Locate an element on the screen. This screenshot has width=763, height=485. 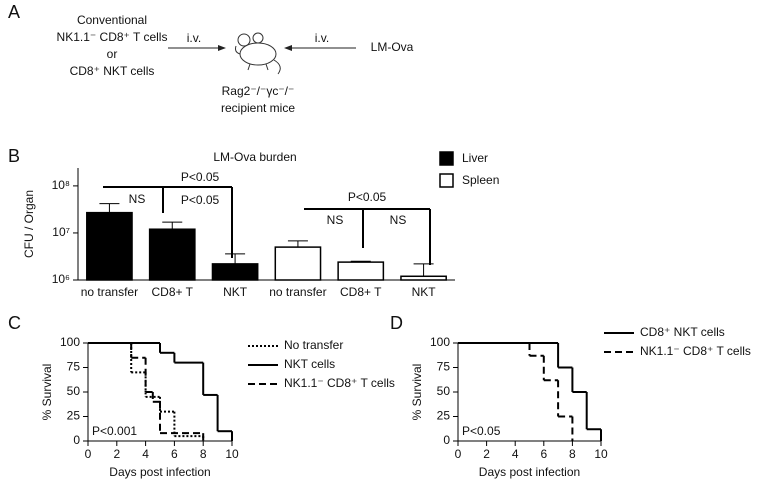
legend-label: No transfer is located at coordinates (313, 345).